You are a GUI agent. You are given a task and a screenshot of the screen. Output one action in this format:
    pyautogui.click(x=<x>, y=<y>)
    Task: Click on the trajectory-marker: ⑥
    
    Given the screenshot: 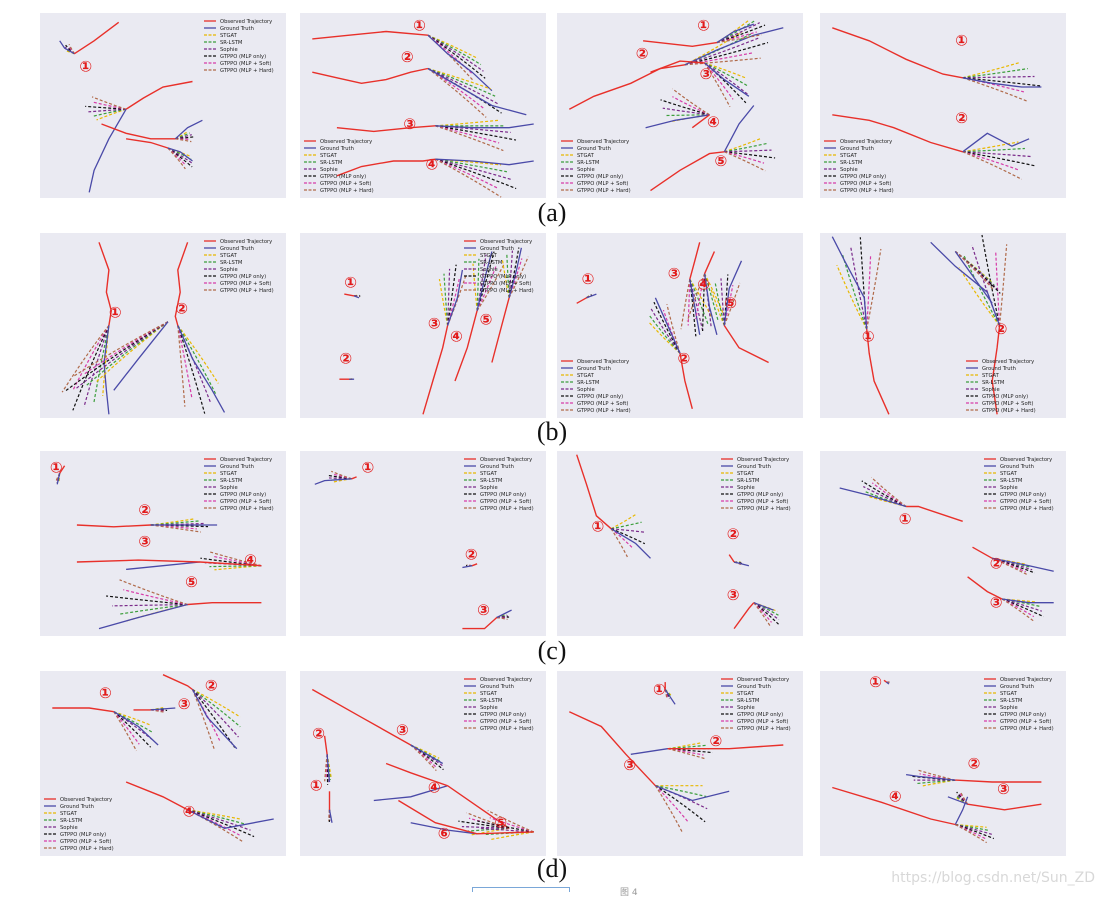 What is the action you would take?
    pyautogui.click(x=444, y=834)
    